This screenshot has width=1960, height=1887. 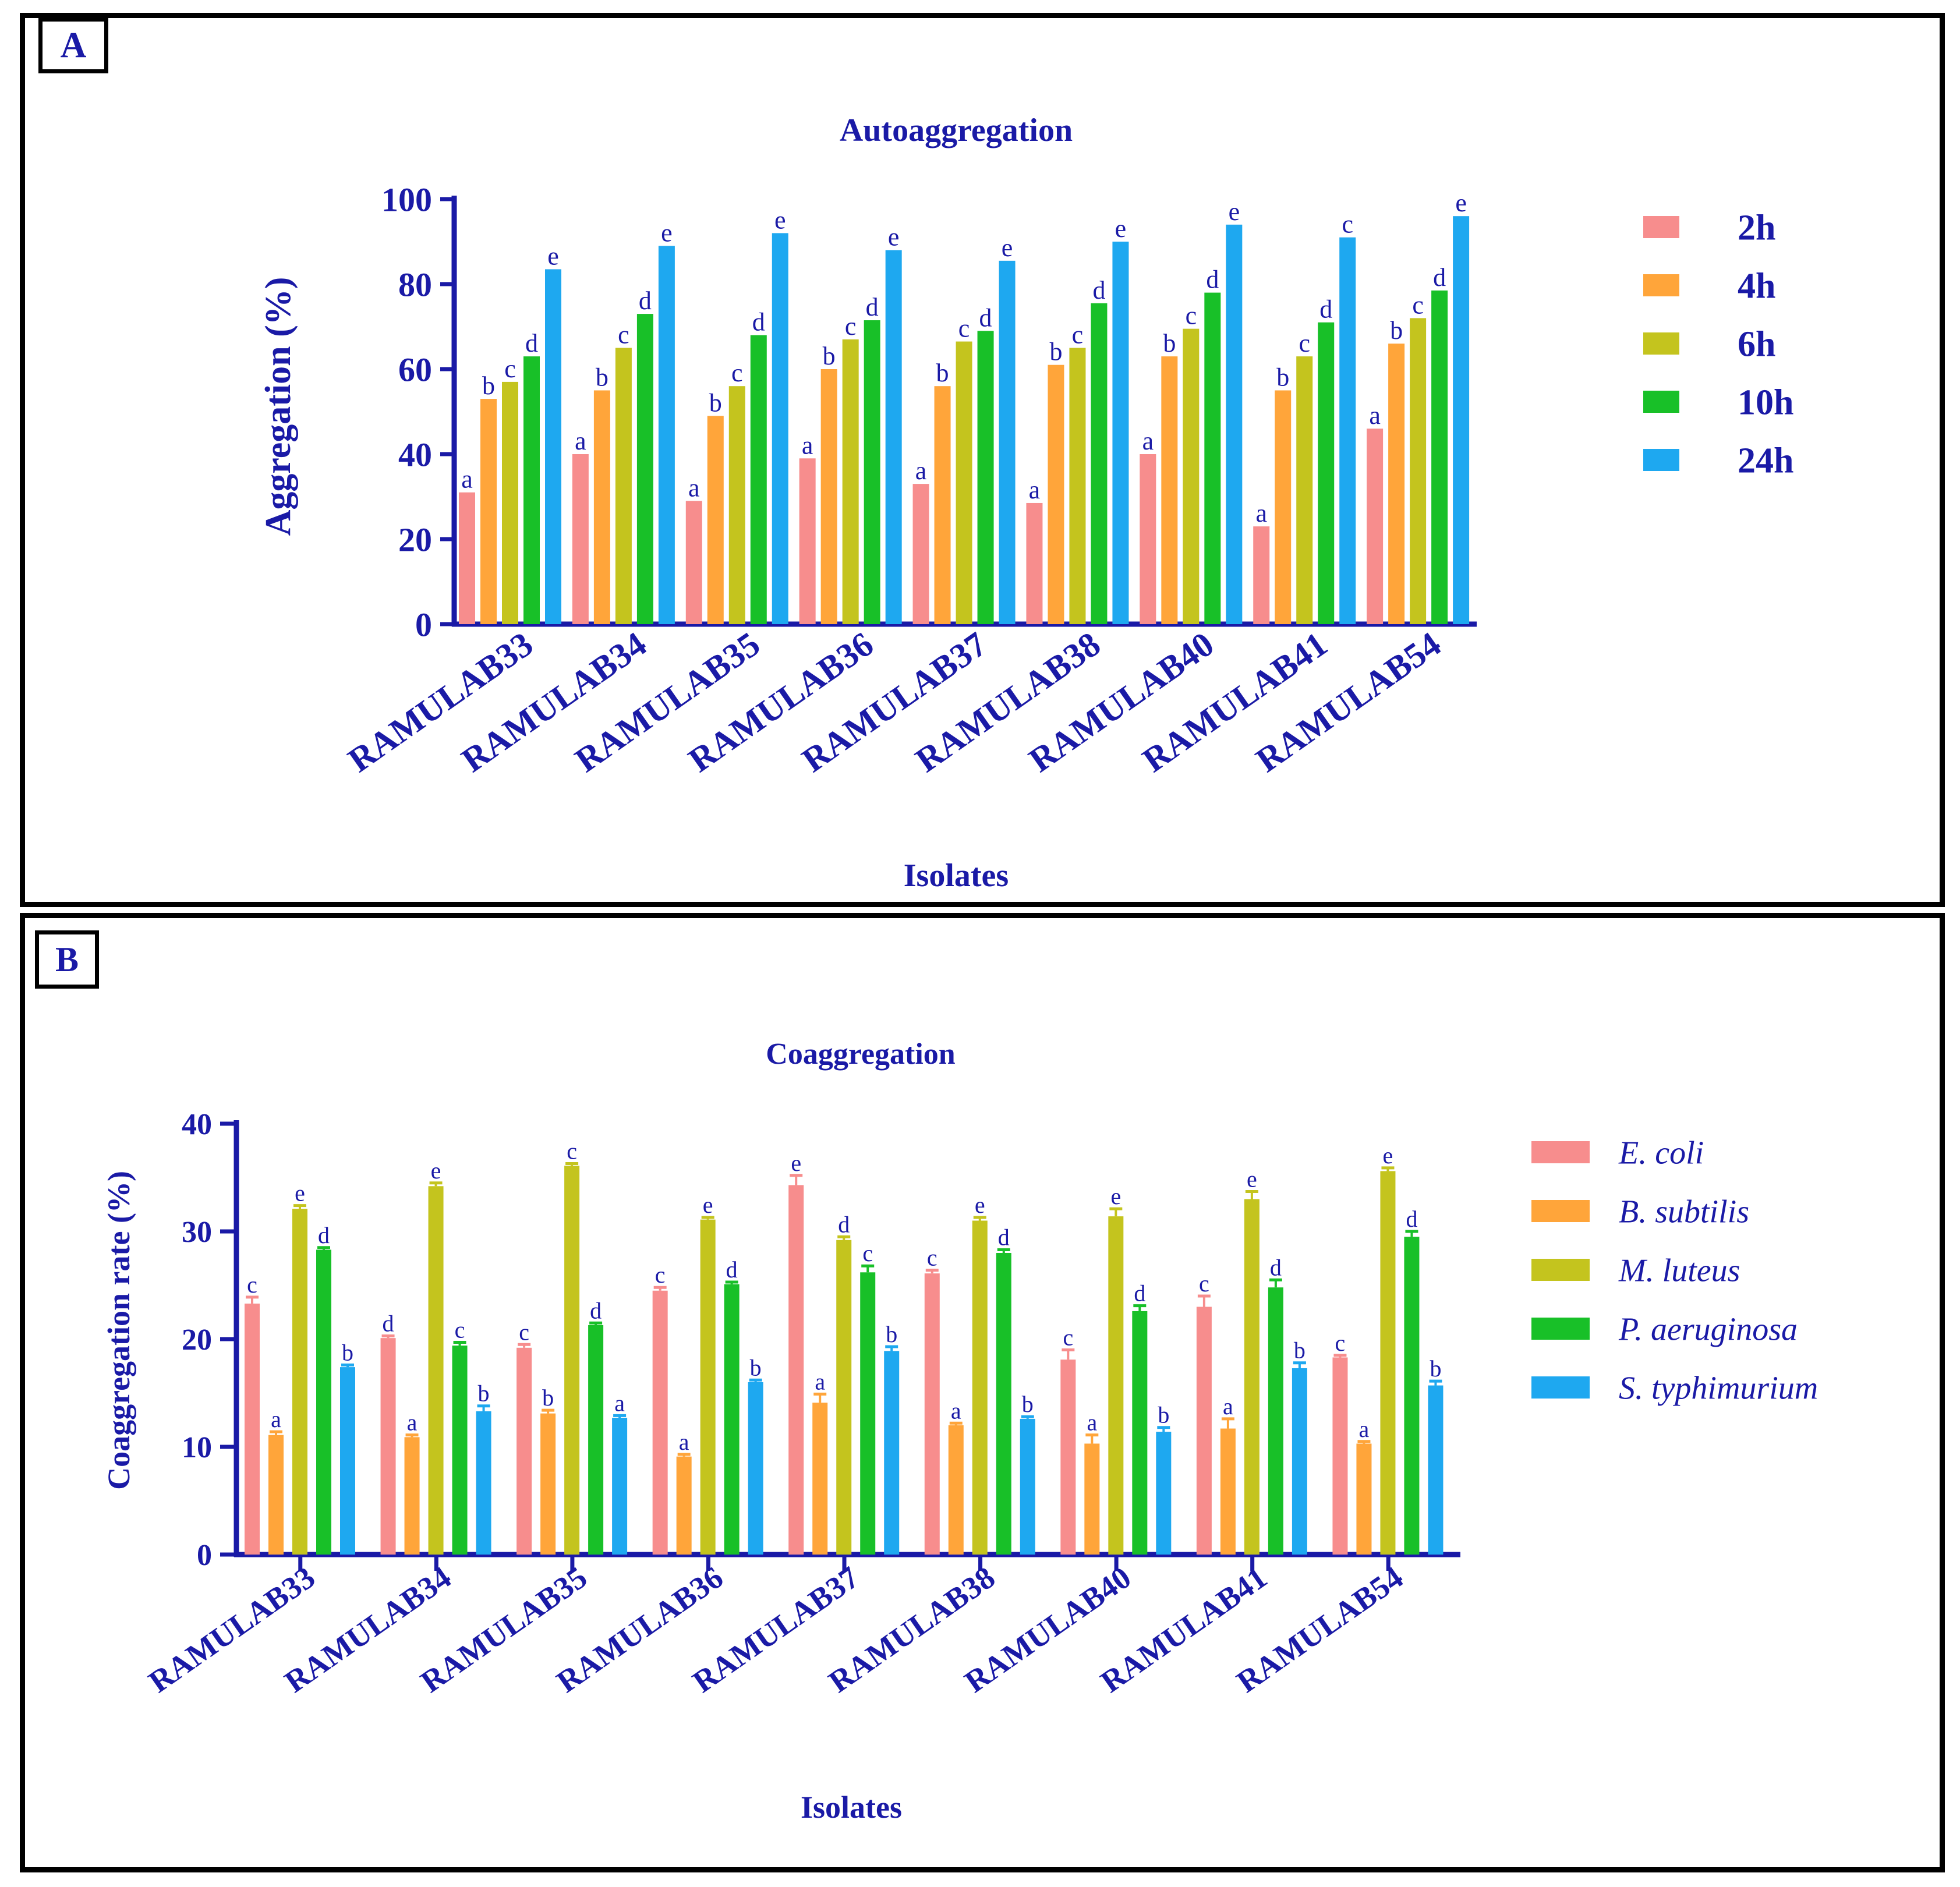 What do you see at coordinates (67, 959) in the screenshot?
I see `panel-b-label: B` at bounding box center [67, 959].